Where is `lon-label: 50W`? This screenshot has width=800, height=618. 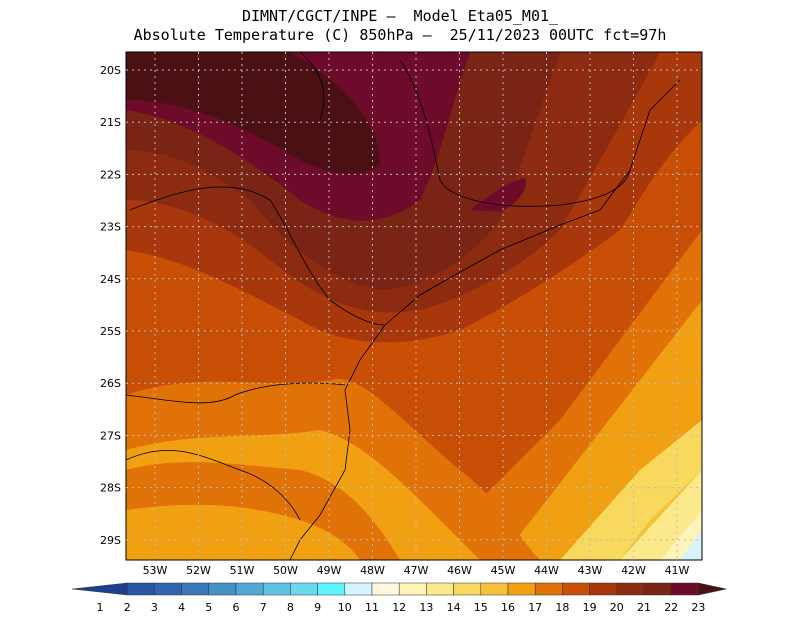
lon-label: 50W is located at coordinates (285, 569).